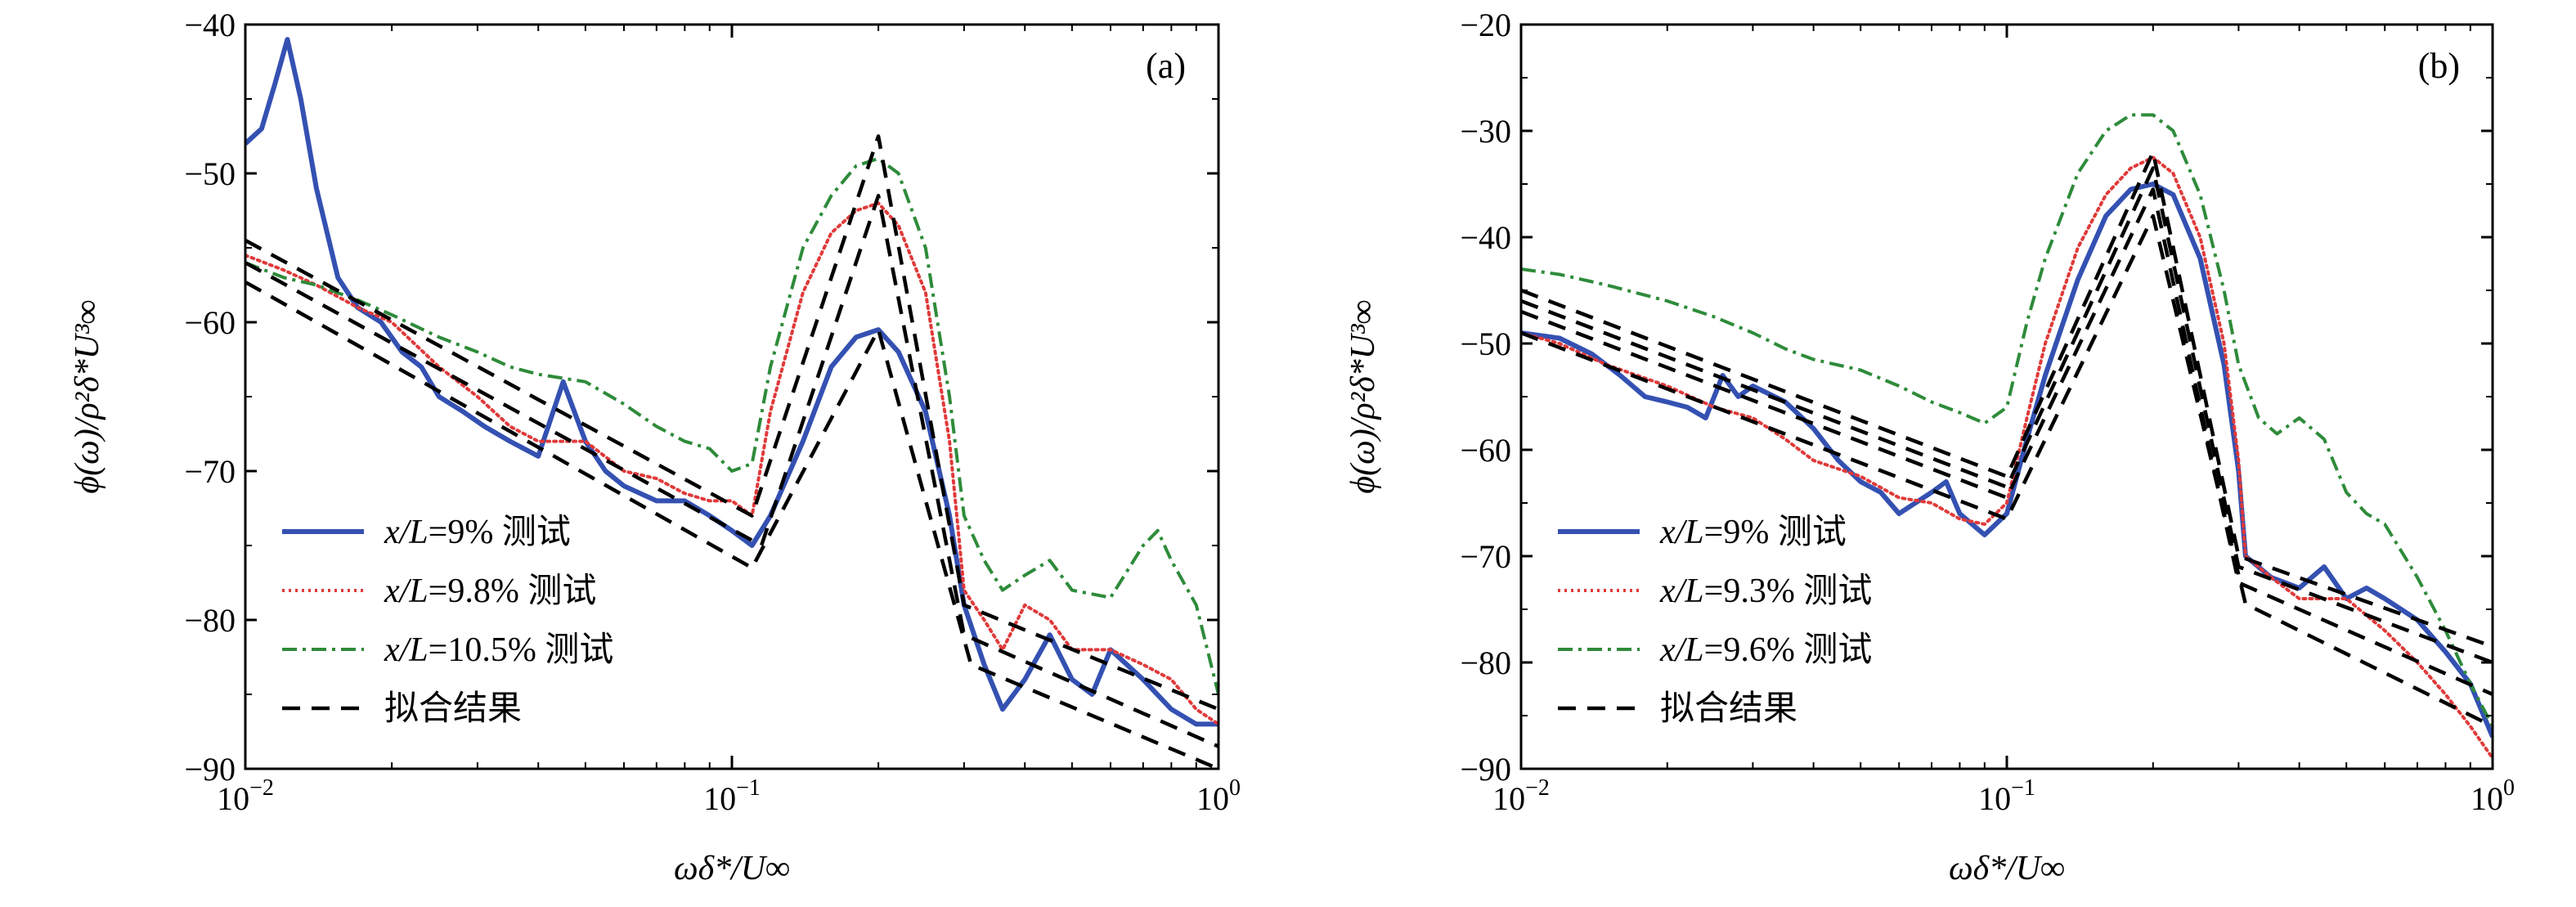 This screenshot has height=907, width=2576. What do you see at coordinates (1765, 591) in the screenshot?
I see `legend-entry: x/L=9.3% 测试` at bounding box center [1765, 591].